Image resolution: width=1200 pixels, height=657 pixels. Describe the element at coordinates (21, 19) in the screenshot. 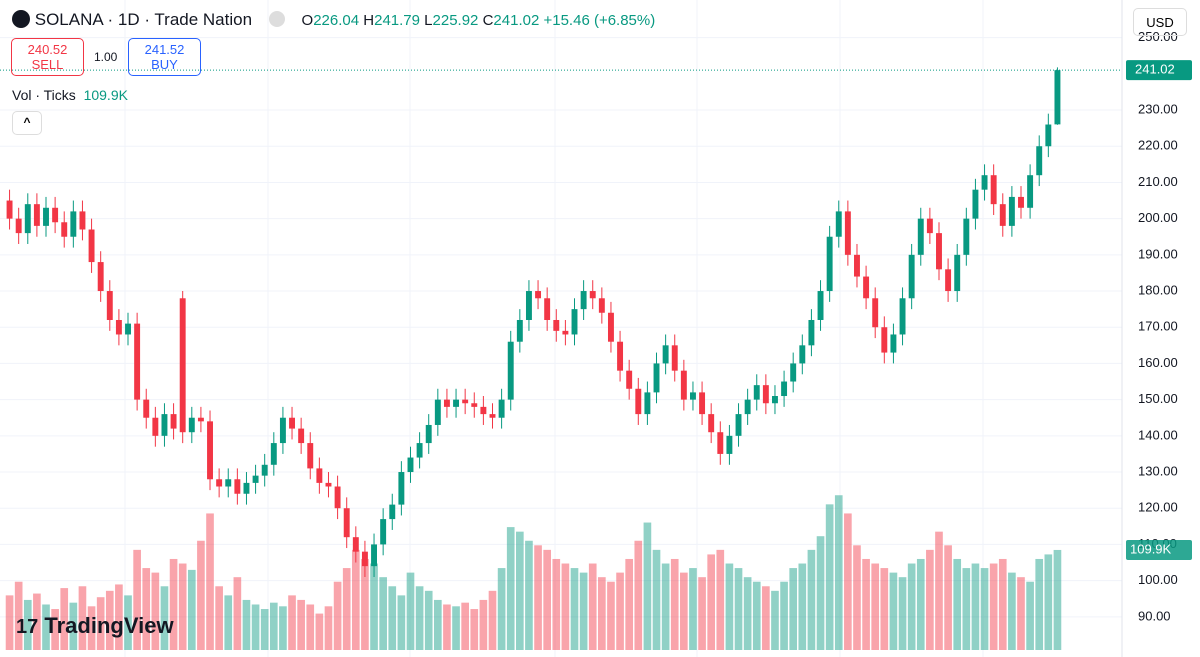

I see `logo` at that location.